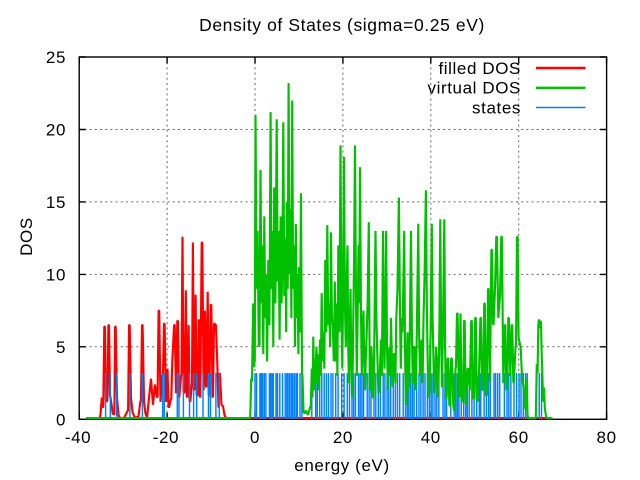  What do you see at coordinates (56, 57) in the screenshot?
I see `svg-text: 25` at bounding box center [56, 57].